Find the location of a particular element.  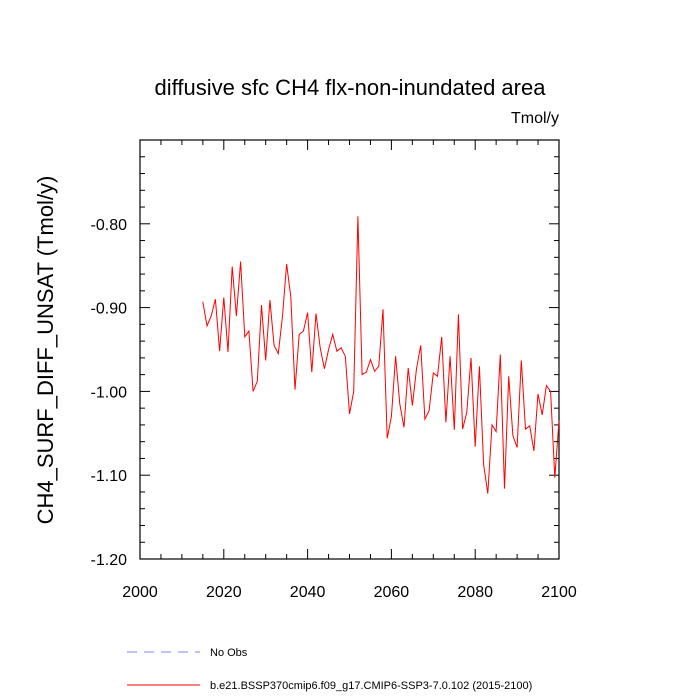

x-tick-label: 2060 is located at coordinates (392, 592).